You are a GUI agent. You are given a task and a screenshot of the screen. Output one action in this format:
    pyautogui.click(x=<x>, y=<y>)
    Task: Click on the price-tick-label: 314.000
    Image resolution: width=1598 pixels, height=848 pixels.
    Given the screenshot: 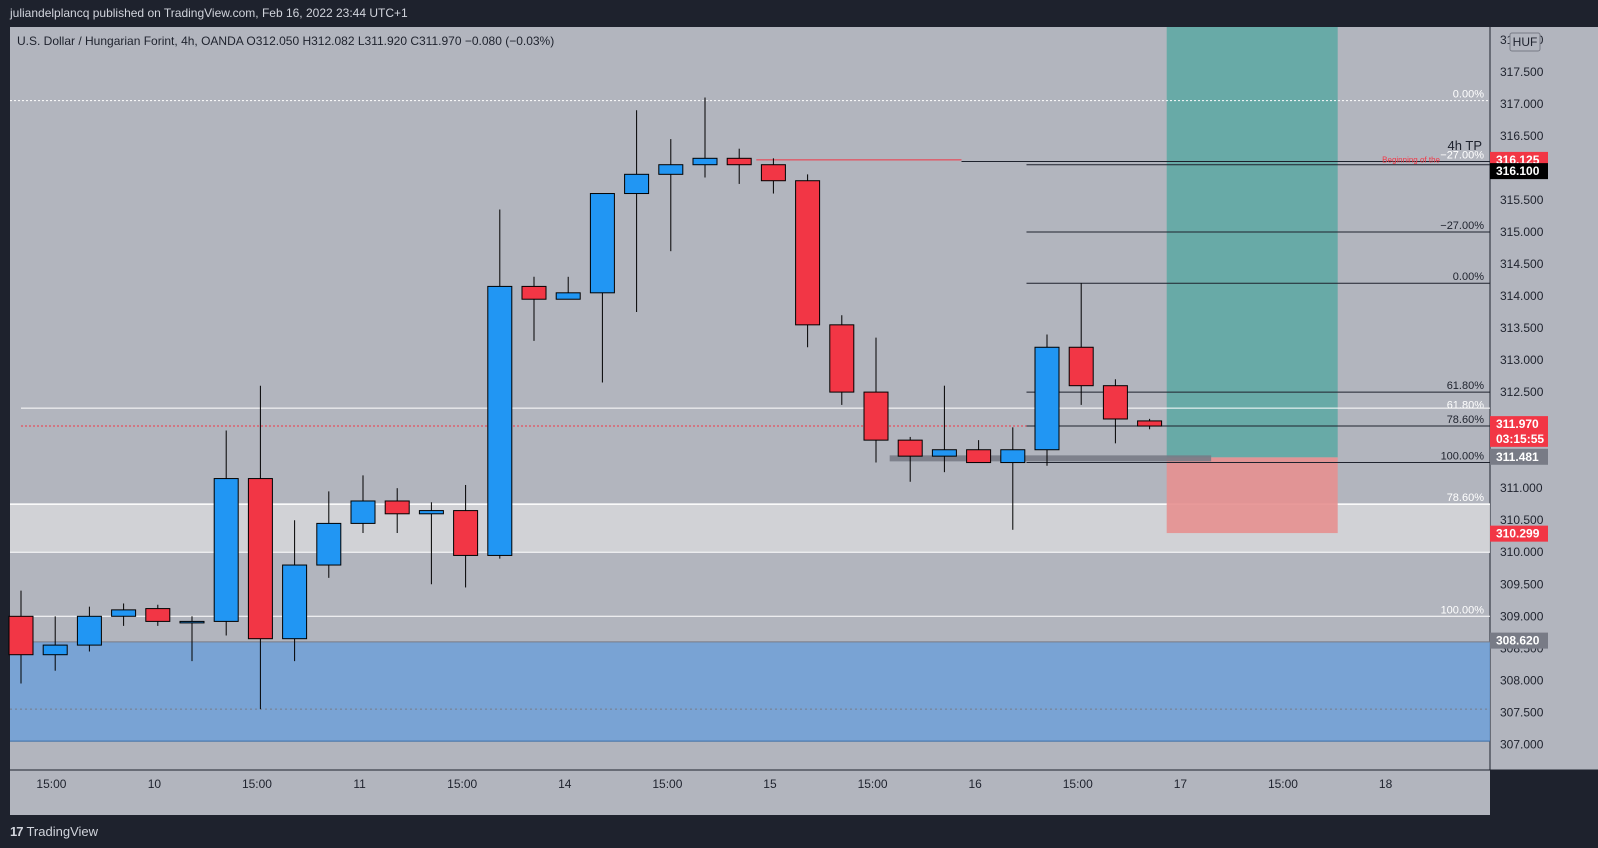 What is the action you would take?
    pyautogui.click(x=1522, y=296)
    